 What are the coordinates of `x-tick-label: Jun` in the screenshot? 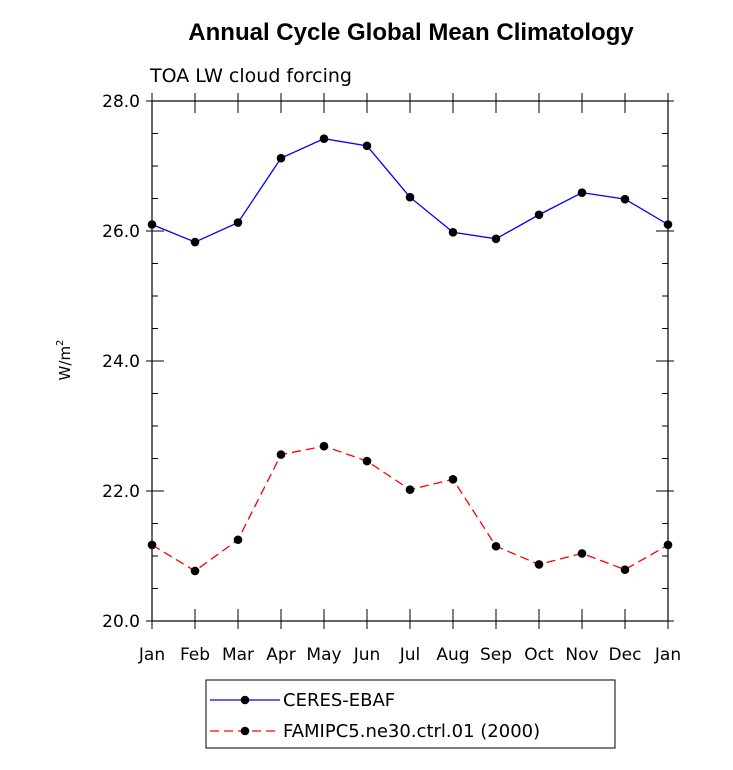 It's located at (367, 655).